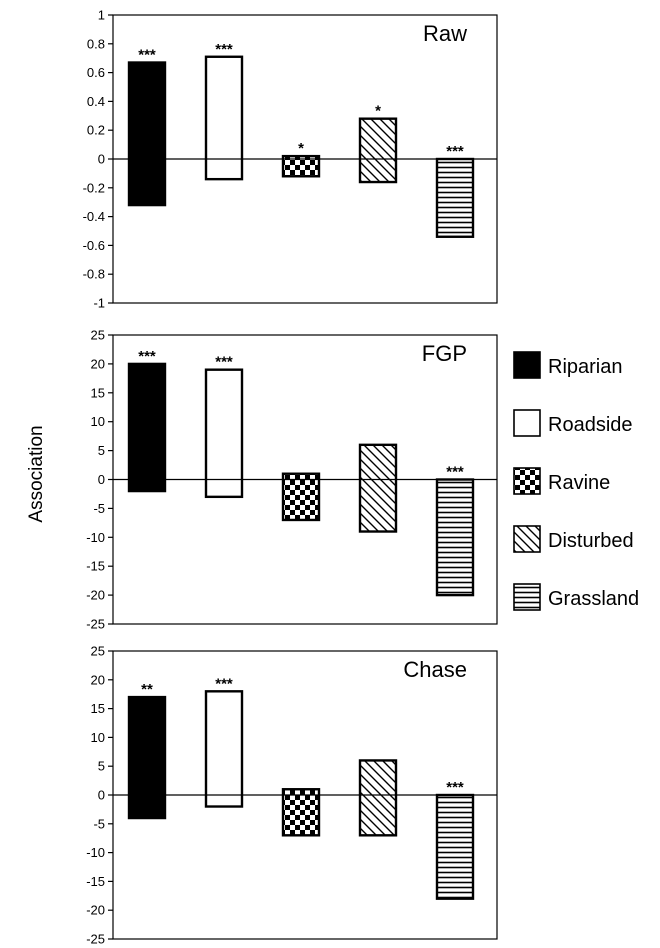 This screenshot has height=948, width=660. What do you see at coordinates (579, 483) in the screenshot?
I see `legend-label: Ravine` at bounding box center [579, 483].